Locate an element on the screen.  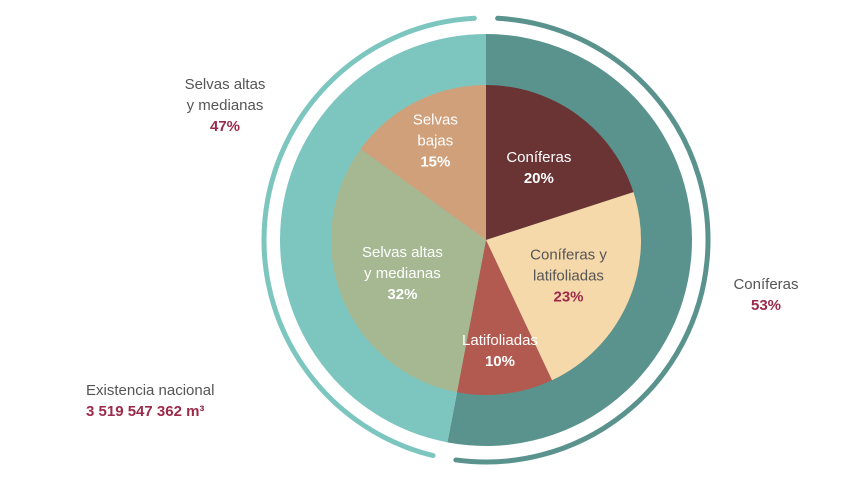
inner-label-coniferas: Coníferas 20% is located at coordinates (538, 168).